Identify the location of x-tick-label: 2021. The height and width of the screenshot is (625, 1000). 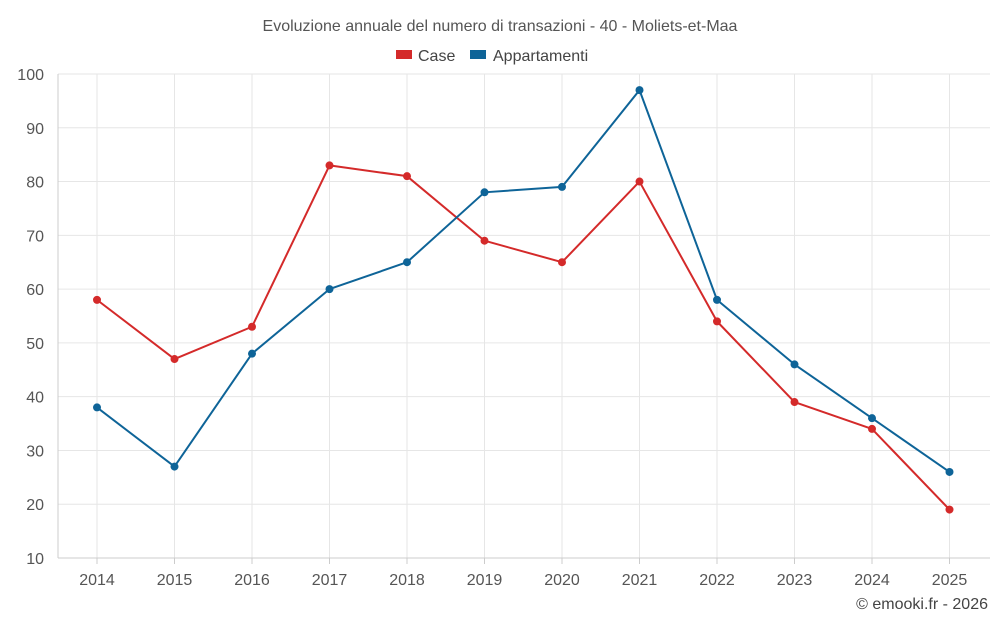
(640, 580).